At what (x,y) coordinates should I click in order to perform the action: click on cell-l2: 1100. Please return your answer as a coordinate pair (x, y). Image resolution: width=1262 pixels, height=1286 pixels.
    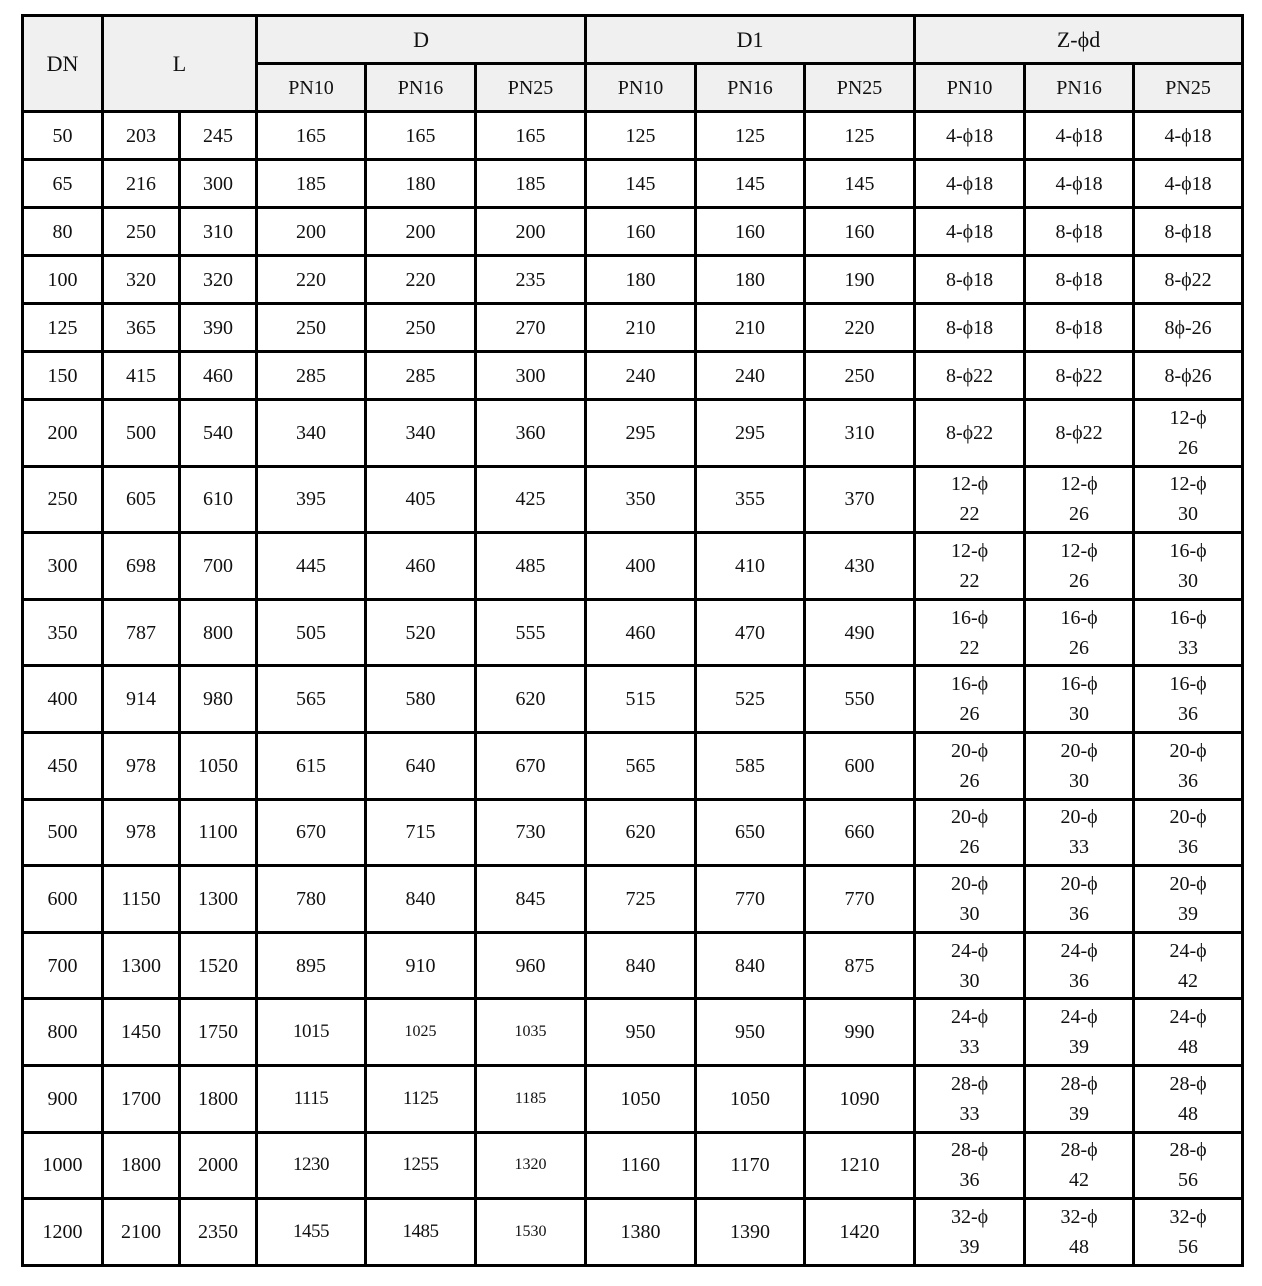
    Looking at the image, I should click on (218, 832).